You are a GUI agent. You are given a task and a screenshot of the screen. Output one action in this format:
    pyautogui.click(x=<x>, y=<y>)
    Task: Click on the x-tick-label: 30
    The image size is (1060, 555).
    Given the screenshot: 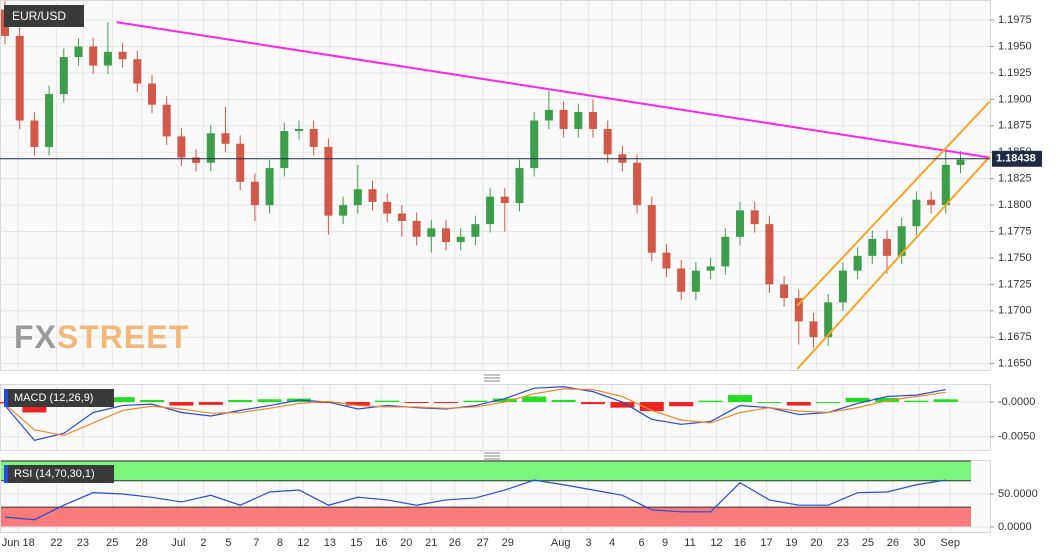 What is the action you would take?
    pyautogui.click(x=919, y=543)
    